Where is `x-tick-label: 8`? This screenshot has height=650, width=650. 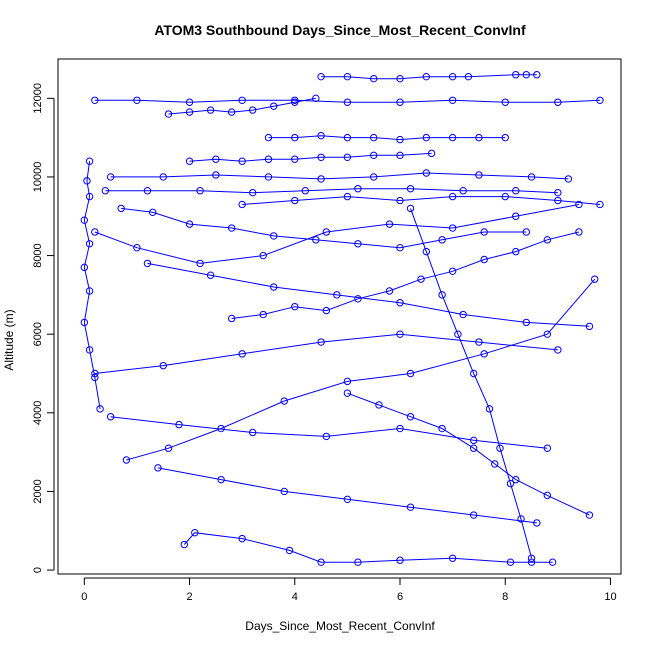 x-tick-label: 8 is located at coordinates (505, 597).